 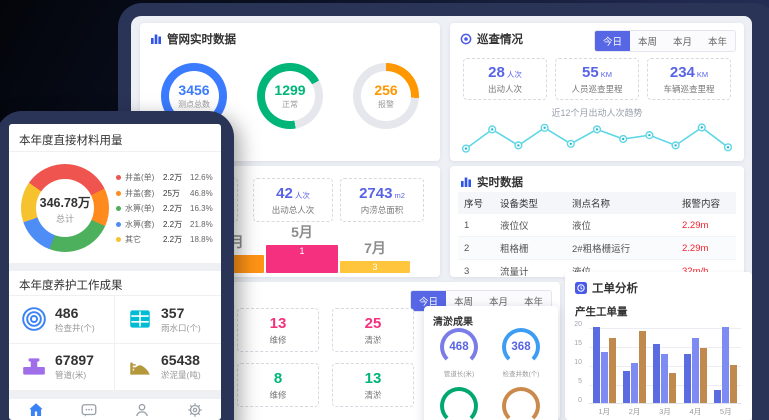 I want to click on materials-donut-chart: 346.78万 总计, so click(x=65, y=208).